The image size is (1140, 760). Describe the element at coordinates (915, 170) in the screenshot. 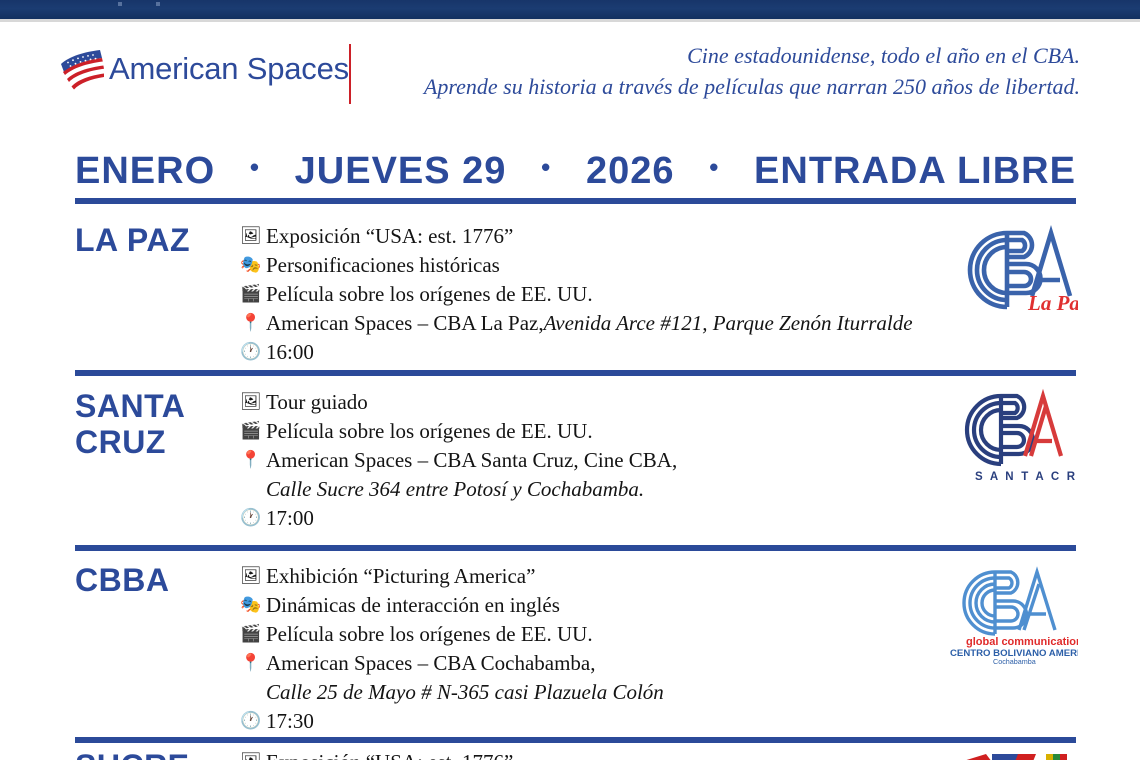

I see `admission-label: ENTRADA LIBRE` at that location.